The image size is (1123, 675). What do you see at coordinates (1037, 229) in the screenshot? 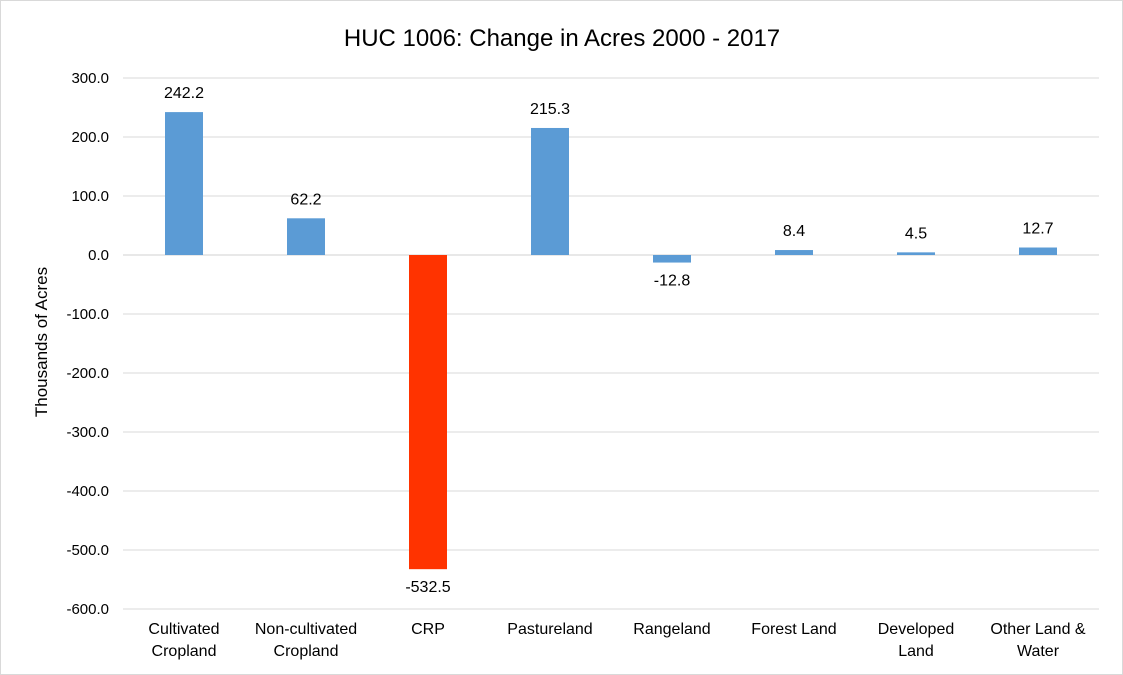
I see `data-label: 12.7` at bounding box center [1037, 229].